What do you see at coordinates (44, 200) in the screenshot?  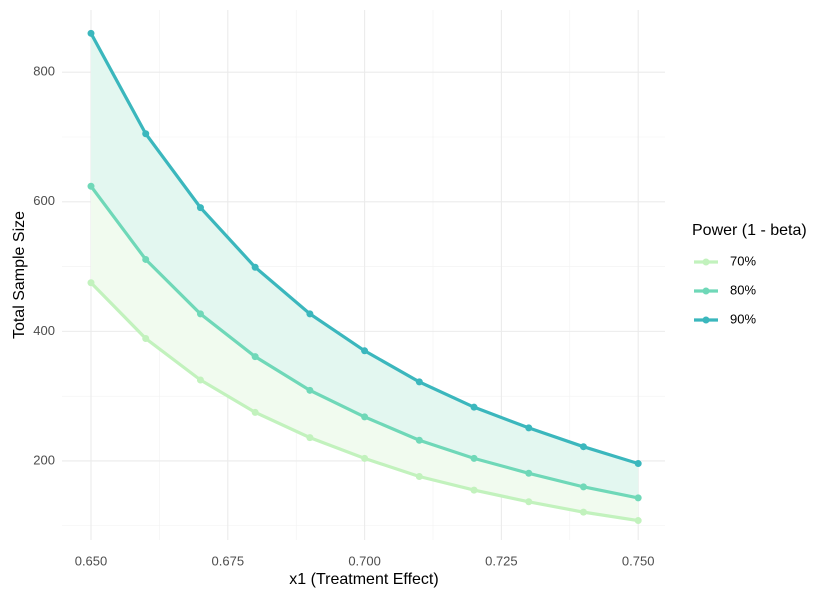 I see `y-tick-label: 600` at bounding box center [44, 200].